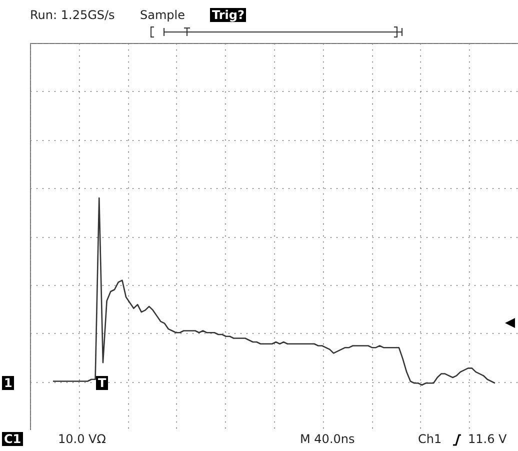 The height and width of the screenshot is (451, 518). What do you see at coordinates (8, 383) in the screenshot?
I see `text: 1` at bounding box center [8, 383].